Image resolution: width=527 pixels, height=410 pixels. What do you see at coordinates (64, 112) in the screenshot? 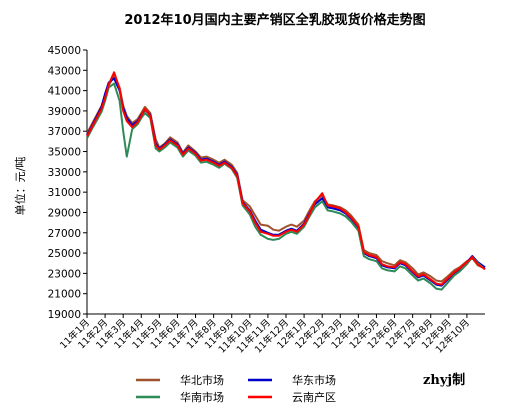
I see `y-tick-label: 39000` at bounding box center [64, 112].